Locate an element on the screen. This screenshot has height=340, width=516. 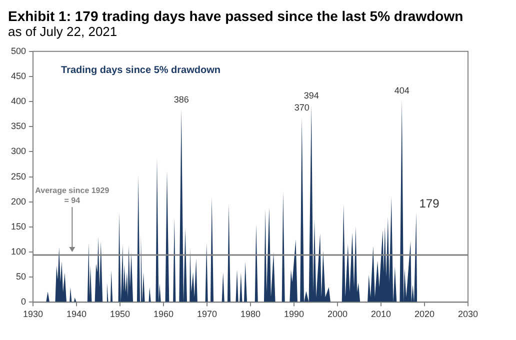
y-tick-label: 0 is located at coordinates (23, 301).